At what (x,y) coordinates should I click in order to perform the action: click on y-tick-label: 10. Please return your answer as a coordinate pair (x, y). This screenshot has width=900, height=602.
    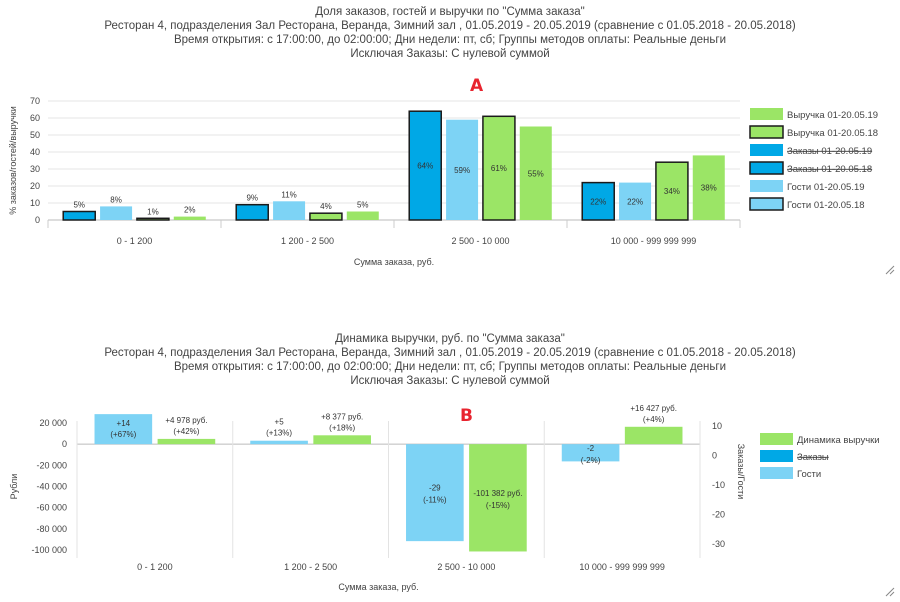
    Looking at the image, I should click on (35, 203).